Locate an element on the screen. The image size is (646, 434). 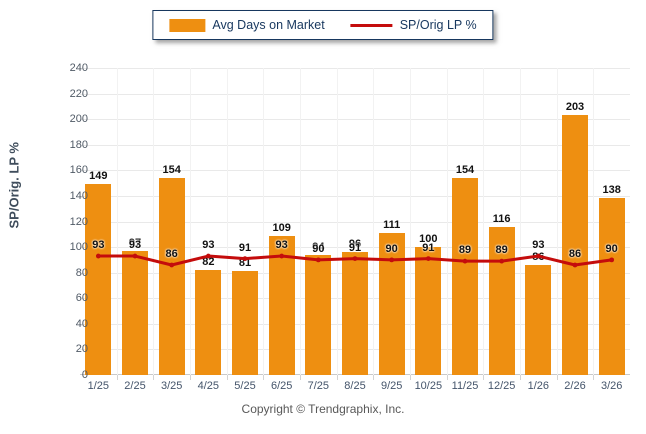
x-tick-label: 3/25 is located at coordinates (171, 386).